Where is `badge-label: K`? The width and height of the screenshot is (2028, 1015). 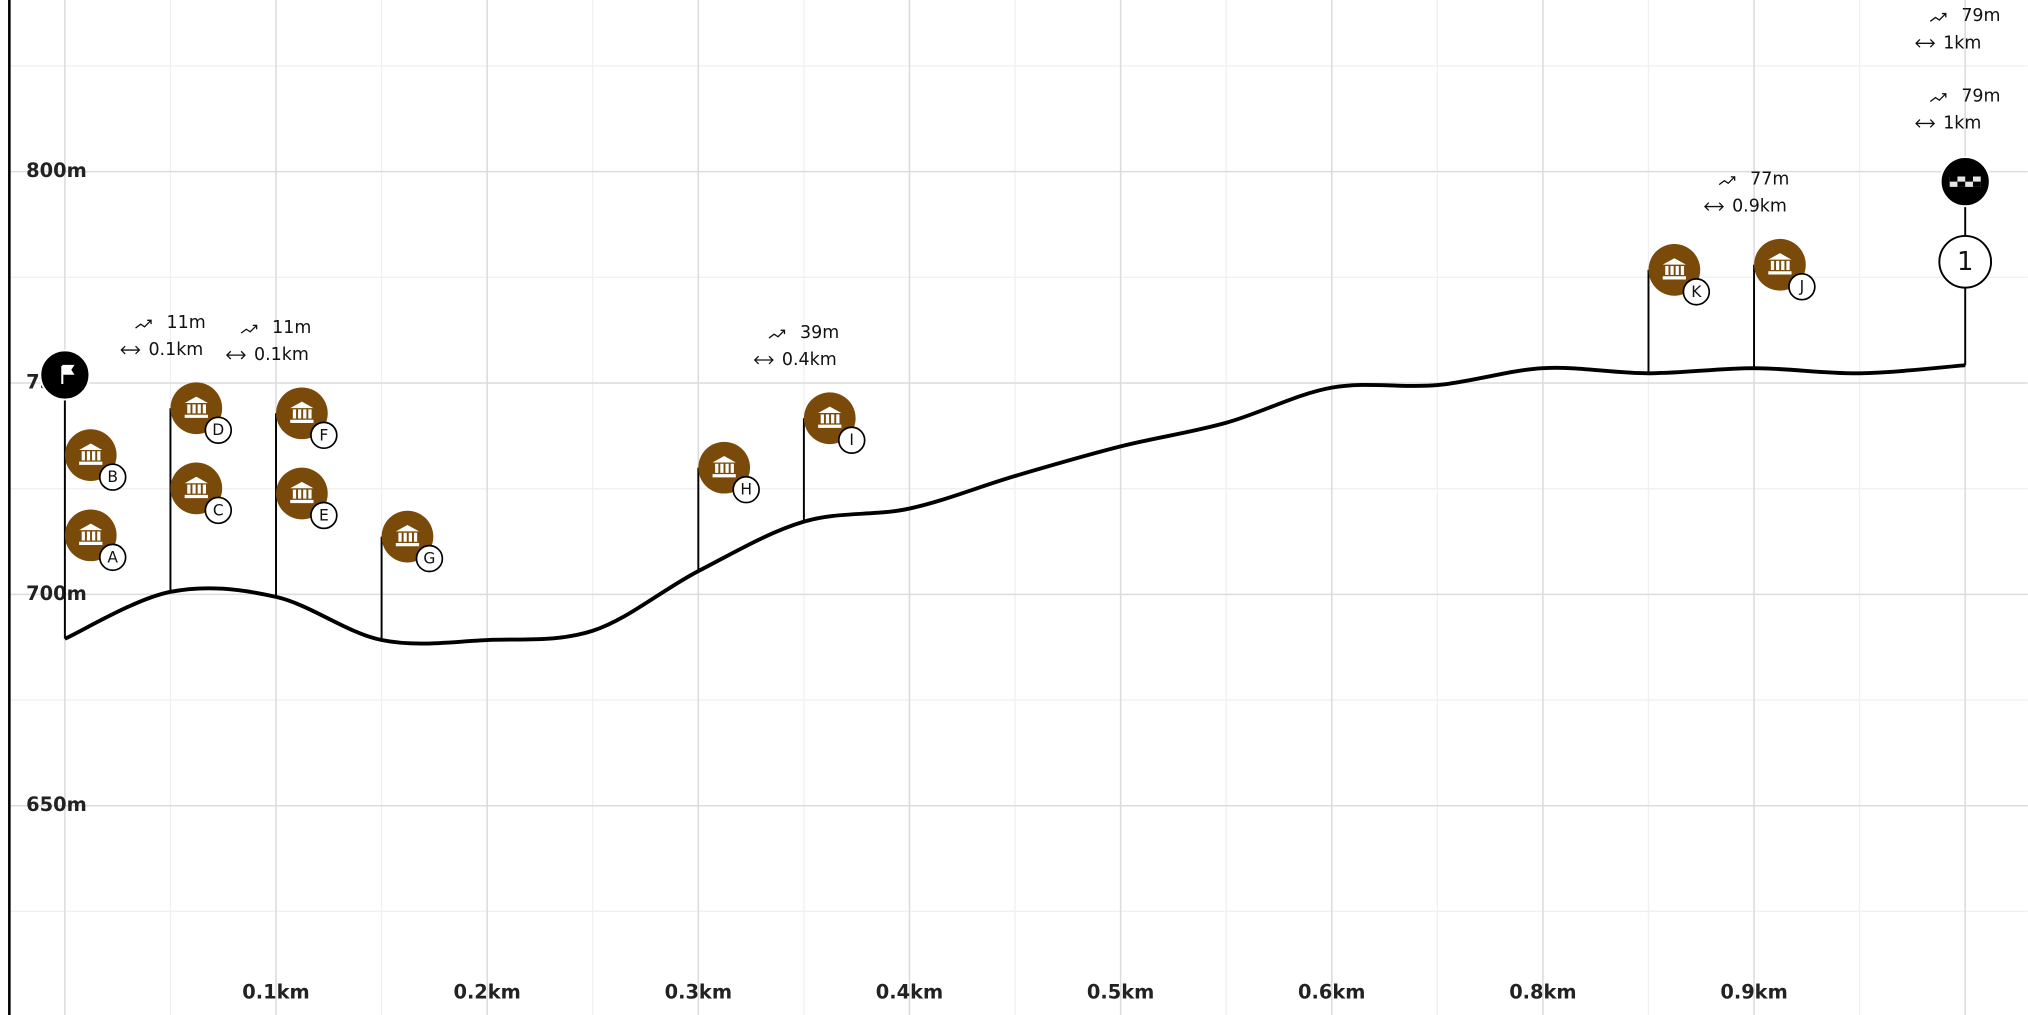 badge-label: K is located at coordinates (1696, 292).